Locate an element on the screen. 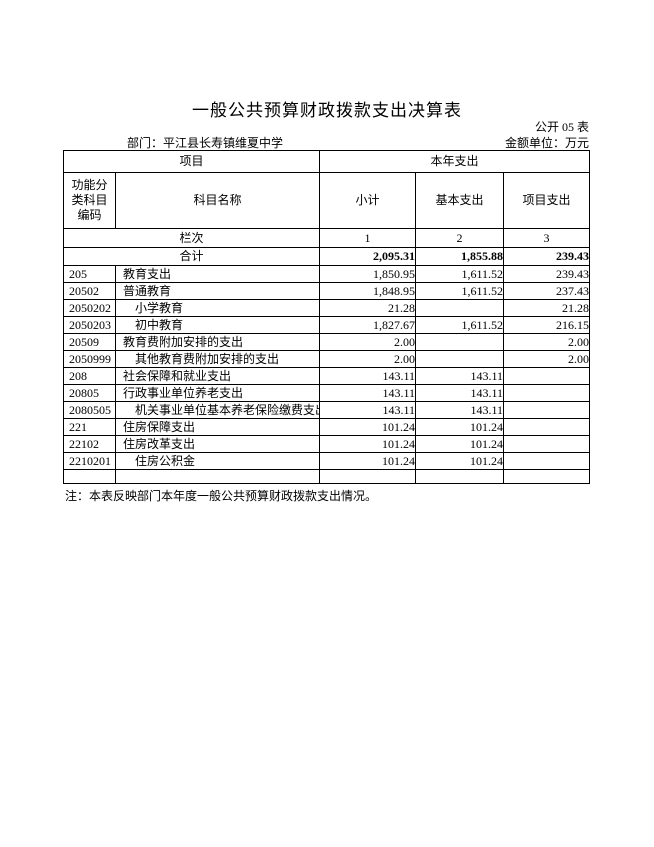 The width and height of the screenshot is (654, 847). table-row: 2080505 机关事业单位基本养老保险缴费支出 143.11 143.11 is located at coordinates (327, 410).